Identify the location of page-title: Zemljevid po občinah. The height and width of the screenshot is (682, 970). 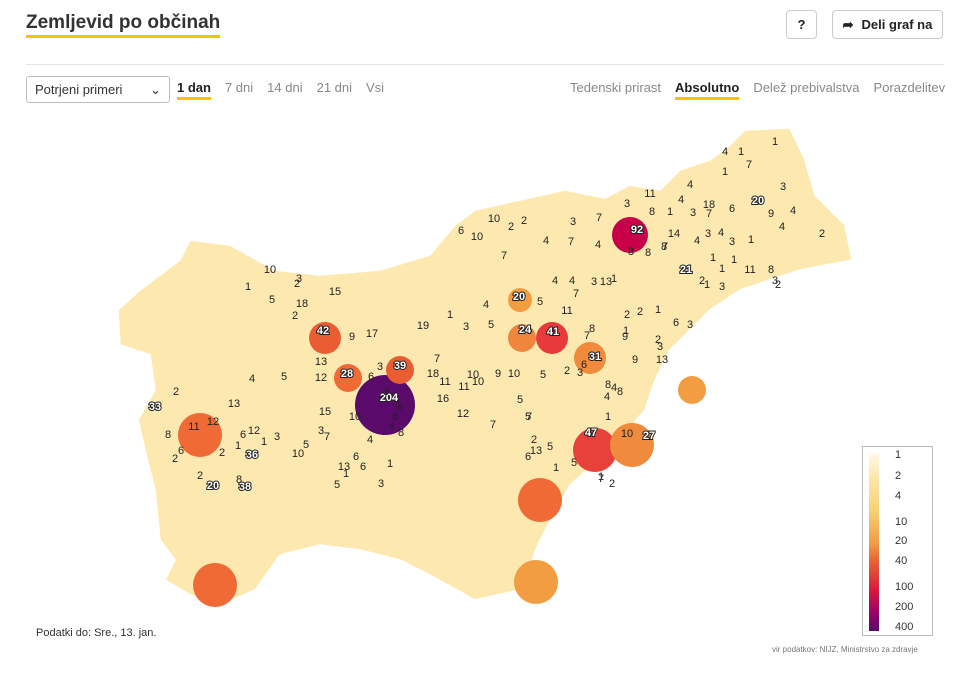
(123, 25).